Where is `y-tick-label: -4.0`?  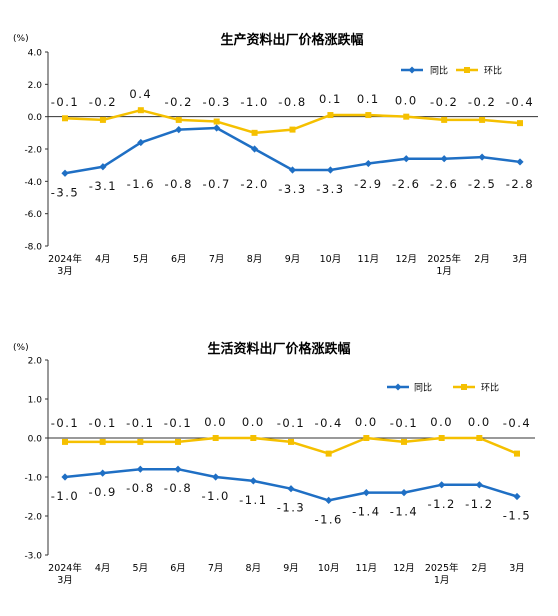
y-tick-label: -4.0 is located at coordinates (33, 183).